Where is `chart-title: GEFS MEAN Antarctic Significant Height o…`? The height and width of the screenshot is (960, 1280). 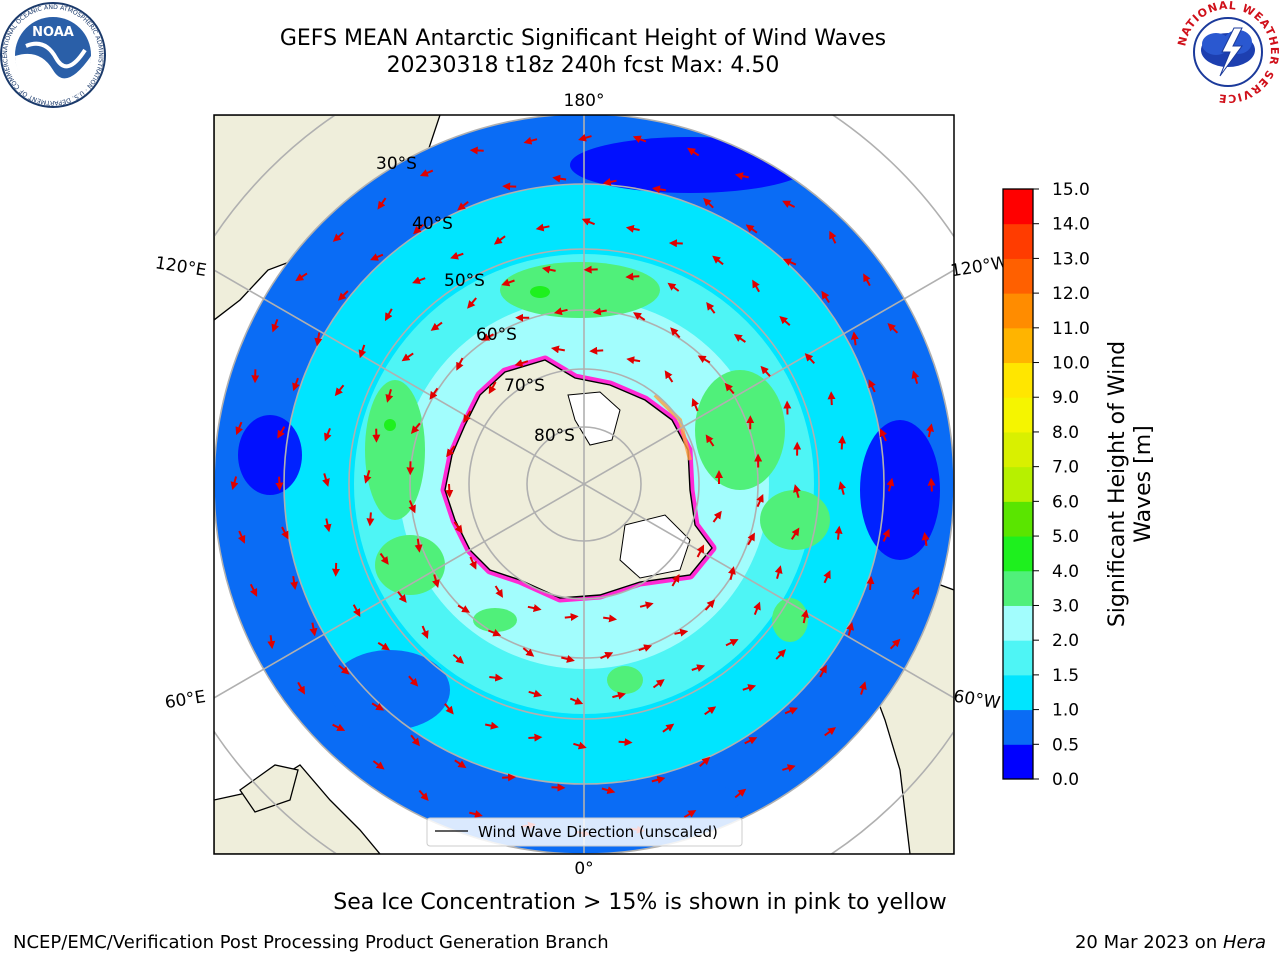
chart-title: GEFS MEAN Antarctic Significant Height o… is located at coordinates (583, 38).